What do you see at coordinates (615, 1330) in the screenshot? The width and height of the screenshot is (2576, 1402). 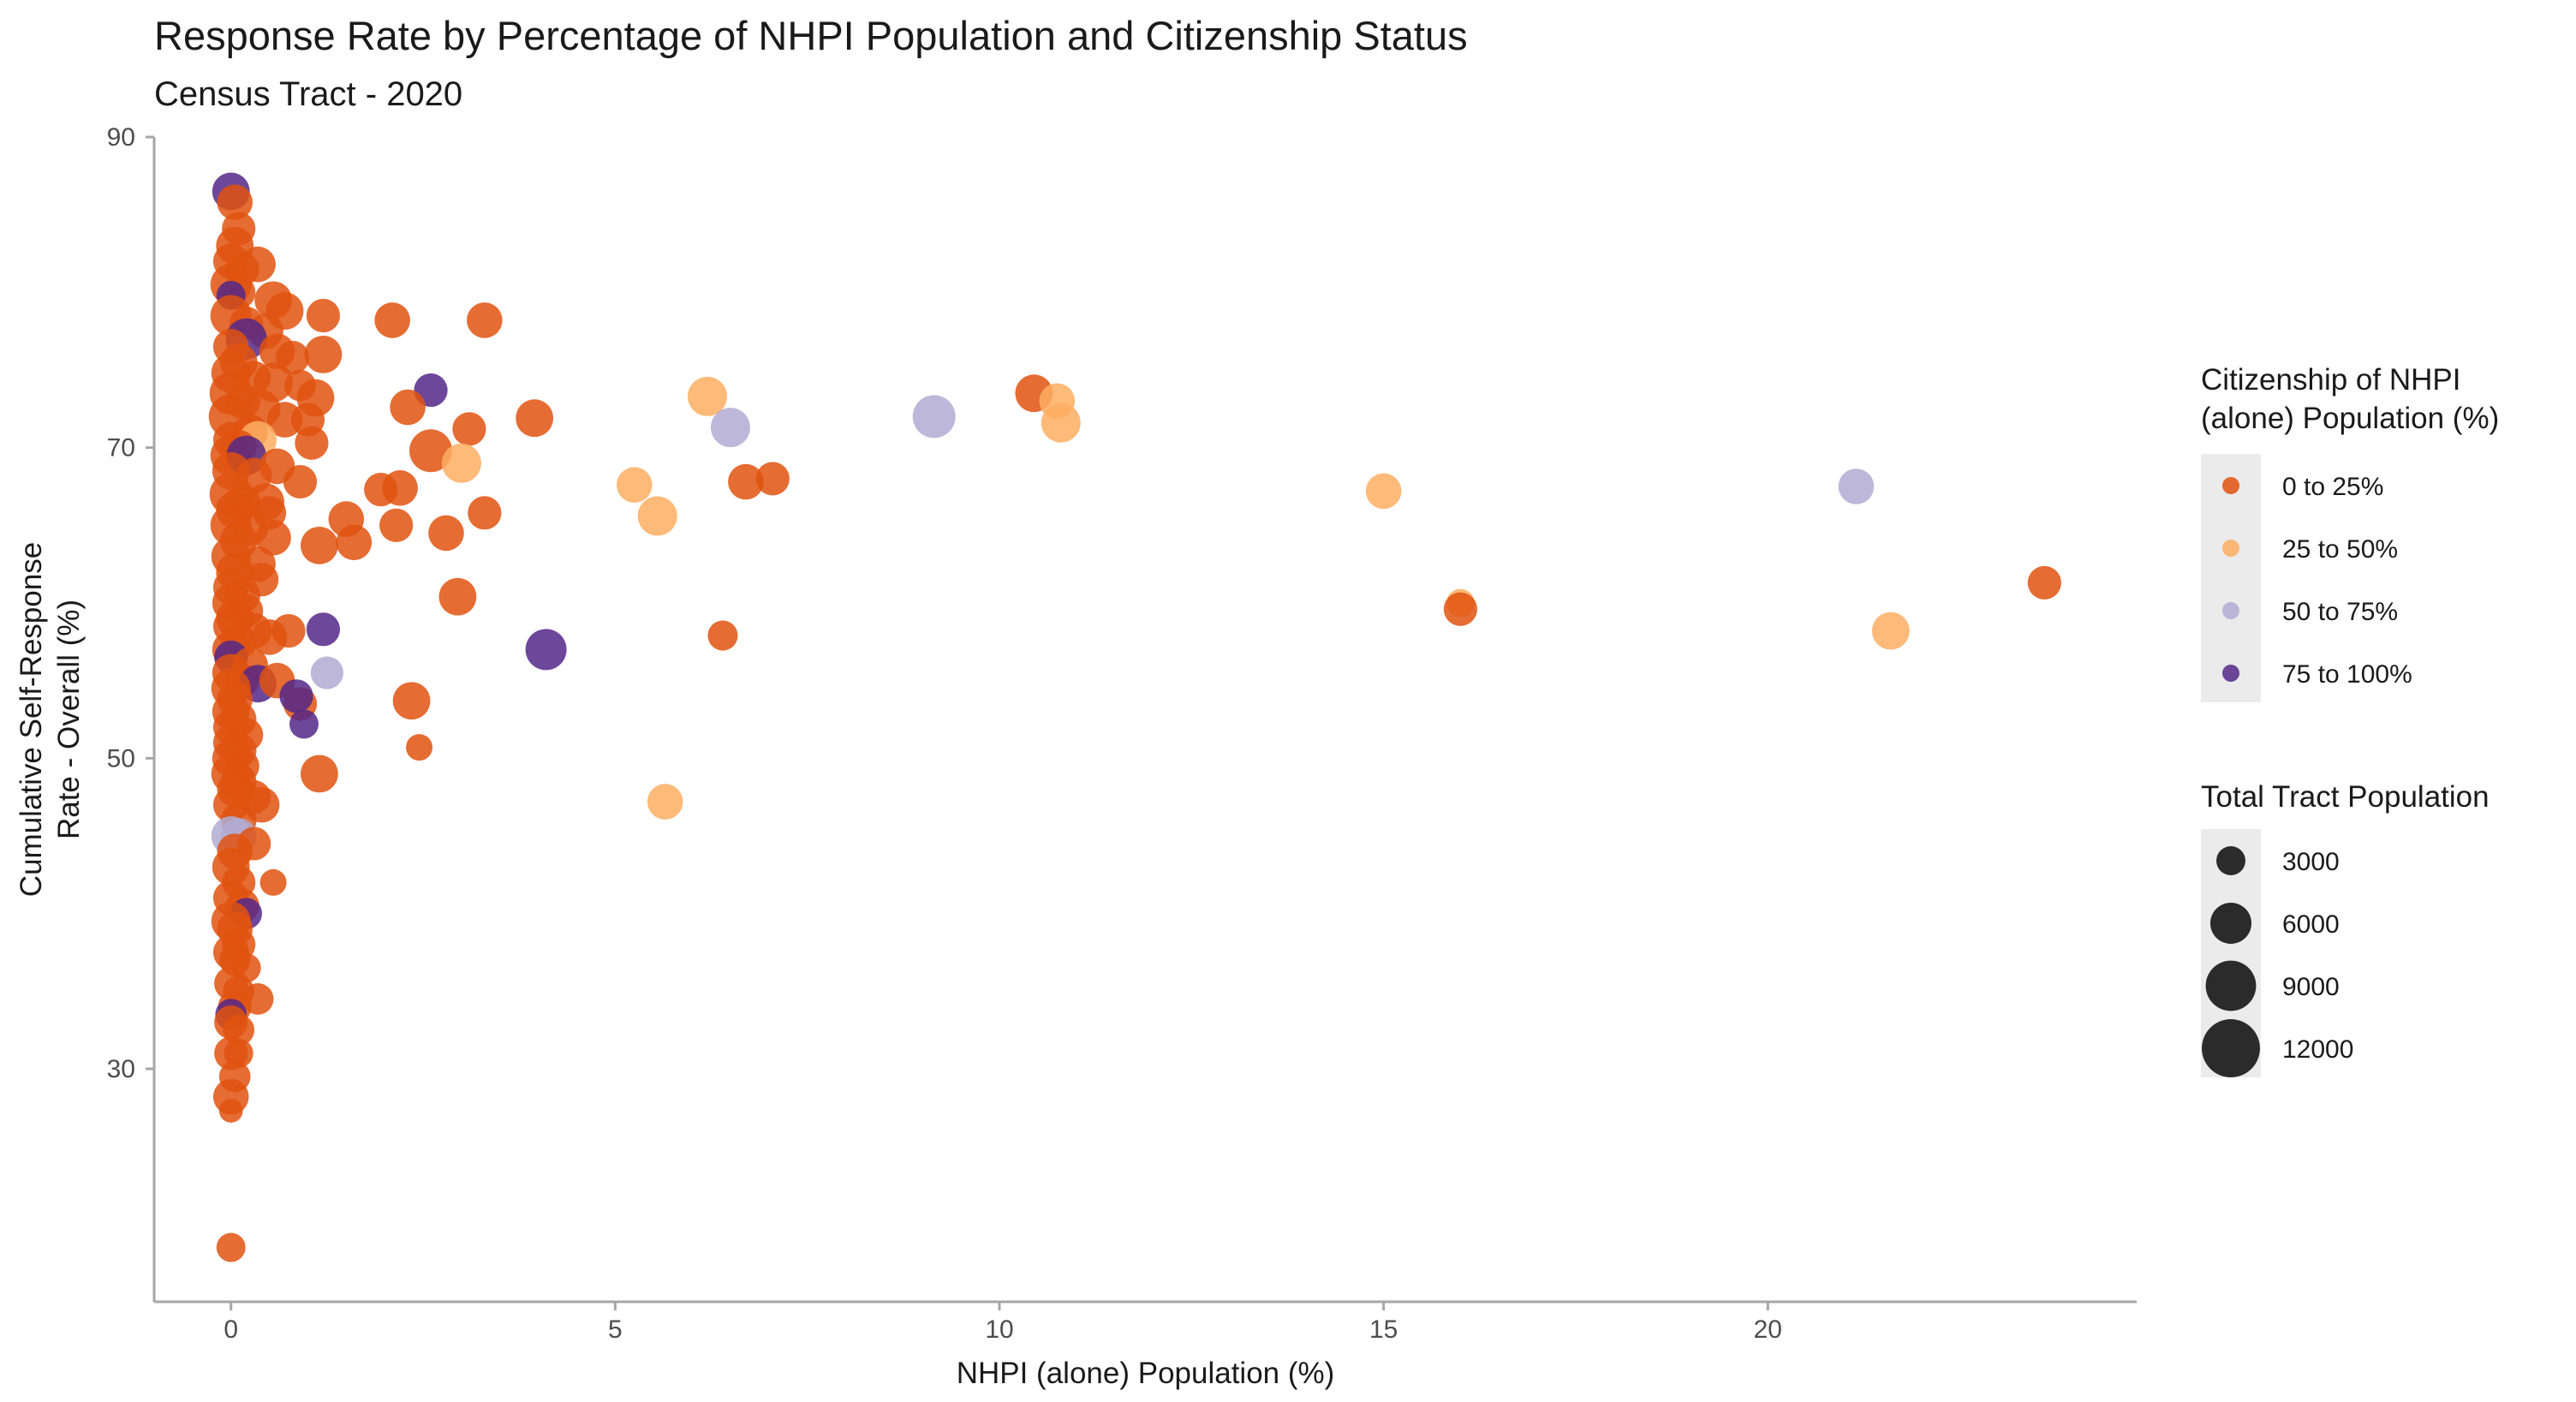 I see `x-tick-label: 5` at bounding box center [615, 1330].